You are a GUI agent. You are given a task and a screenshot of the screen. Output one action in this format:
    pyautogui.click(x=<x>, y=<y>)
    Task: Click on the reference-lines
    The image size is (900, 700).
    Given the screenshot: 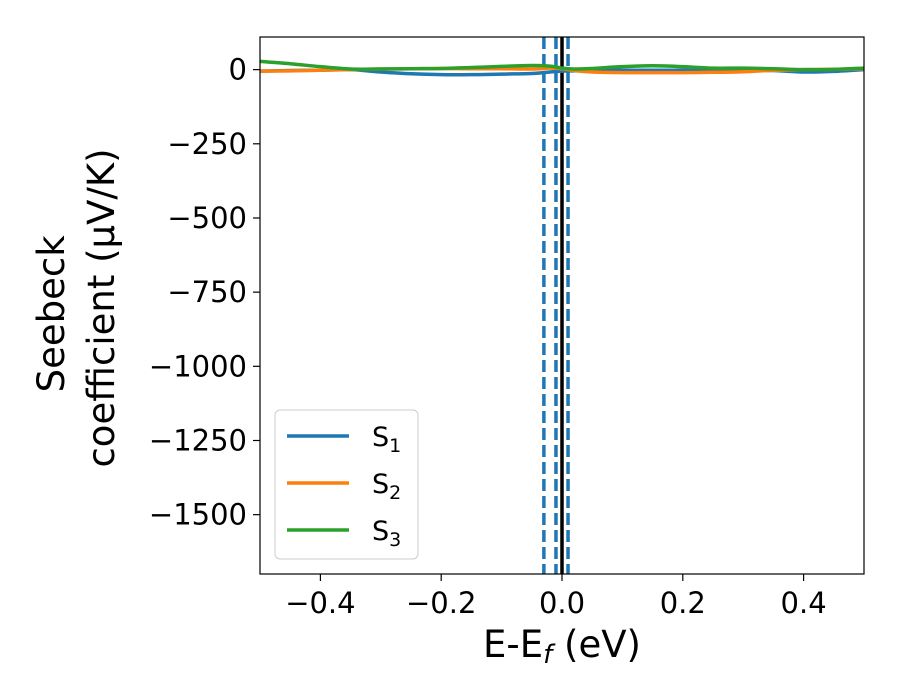 What is the action you would take?
    pyautogui.click(x=556, y=305)
    